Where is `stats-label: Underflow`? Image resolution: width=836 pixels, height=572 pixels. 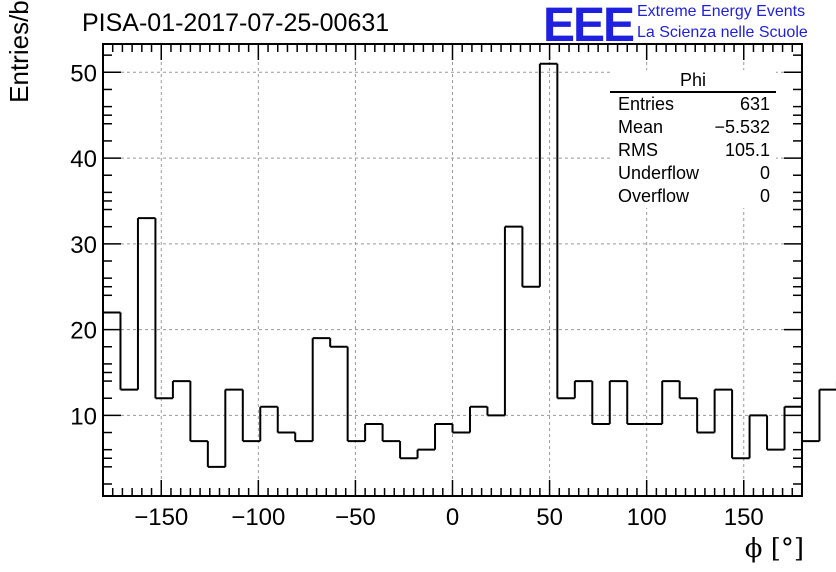 stats-label: Underflow is located at coordinates (659, 173).